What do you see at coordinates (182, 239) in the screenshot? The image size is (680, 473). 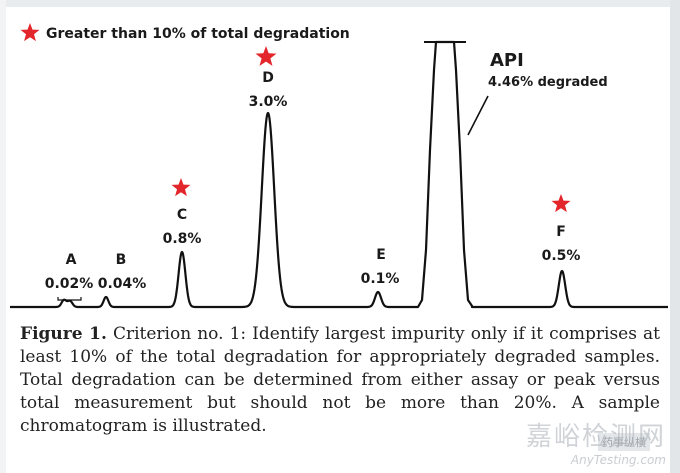 I see `peak-value-c: 0.8%` at bounding box center [182, 239].